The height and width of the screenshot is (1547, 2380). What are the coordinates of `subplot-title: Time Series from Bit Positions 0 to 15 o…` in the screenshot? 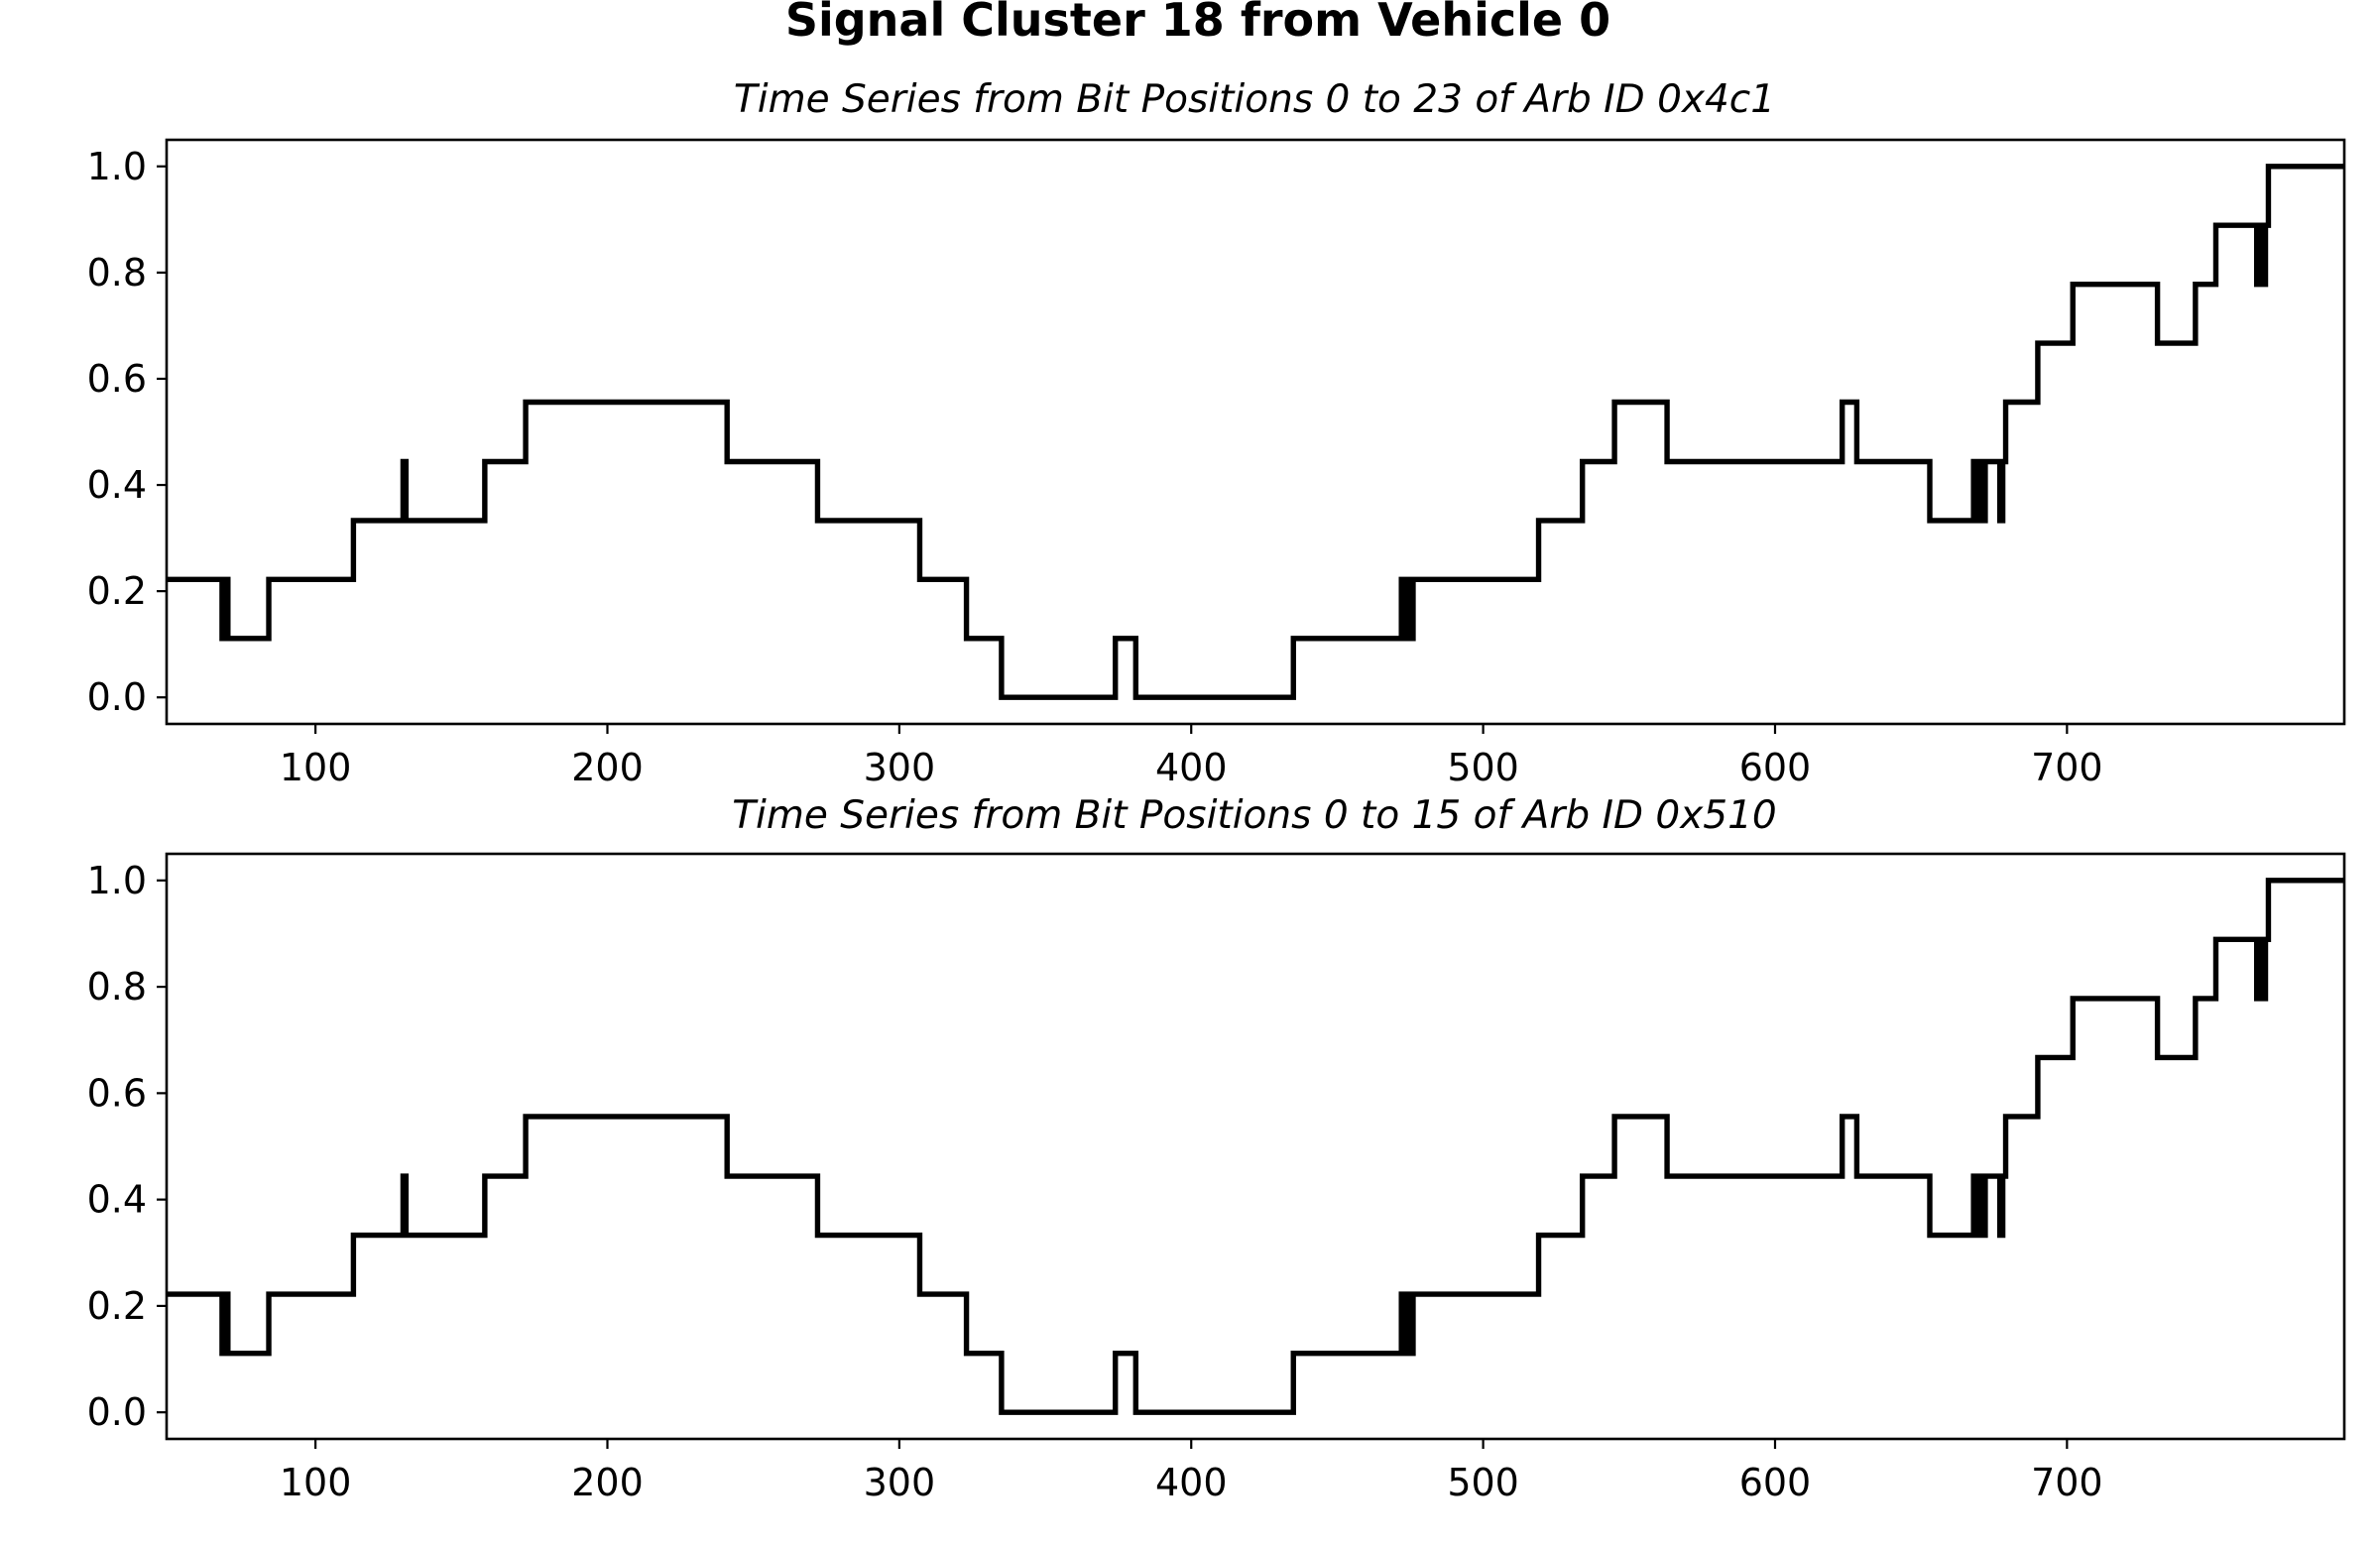 It's located at (1254, 815).